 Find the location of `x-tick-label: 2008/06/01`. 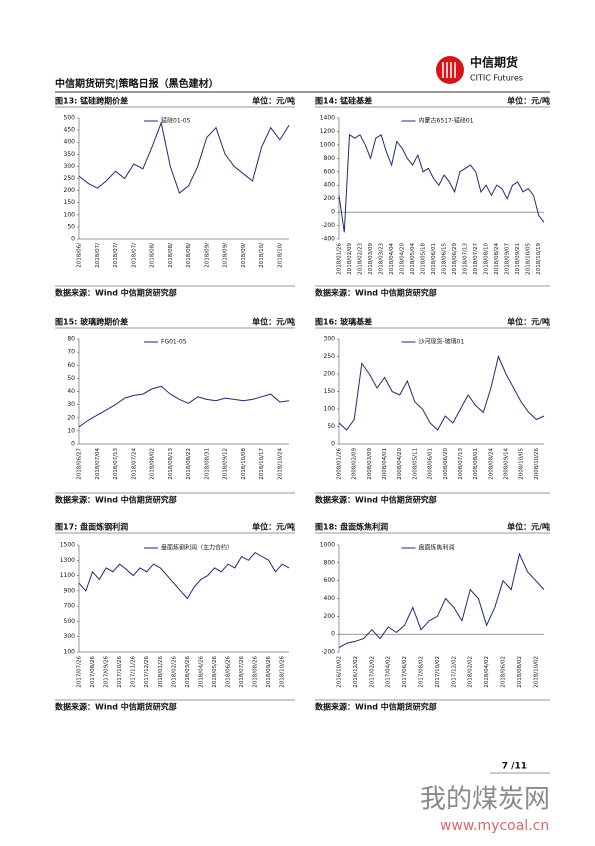

x-tick-label: 2008/06/01 is located at coordinates (431, 464).